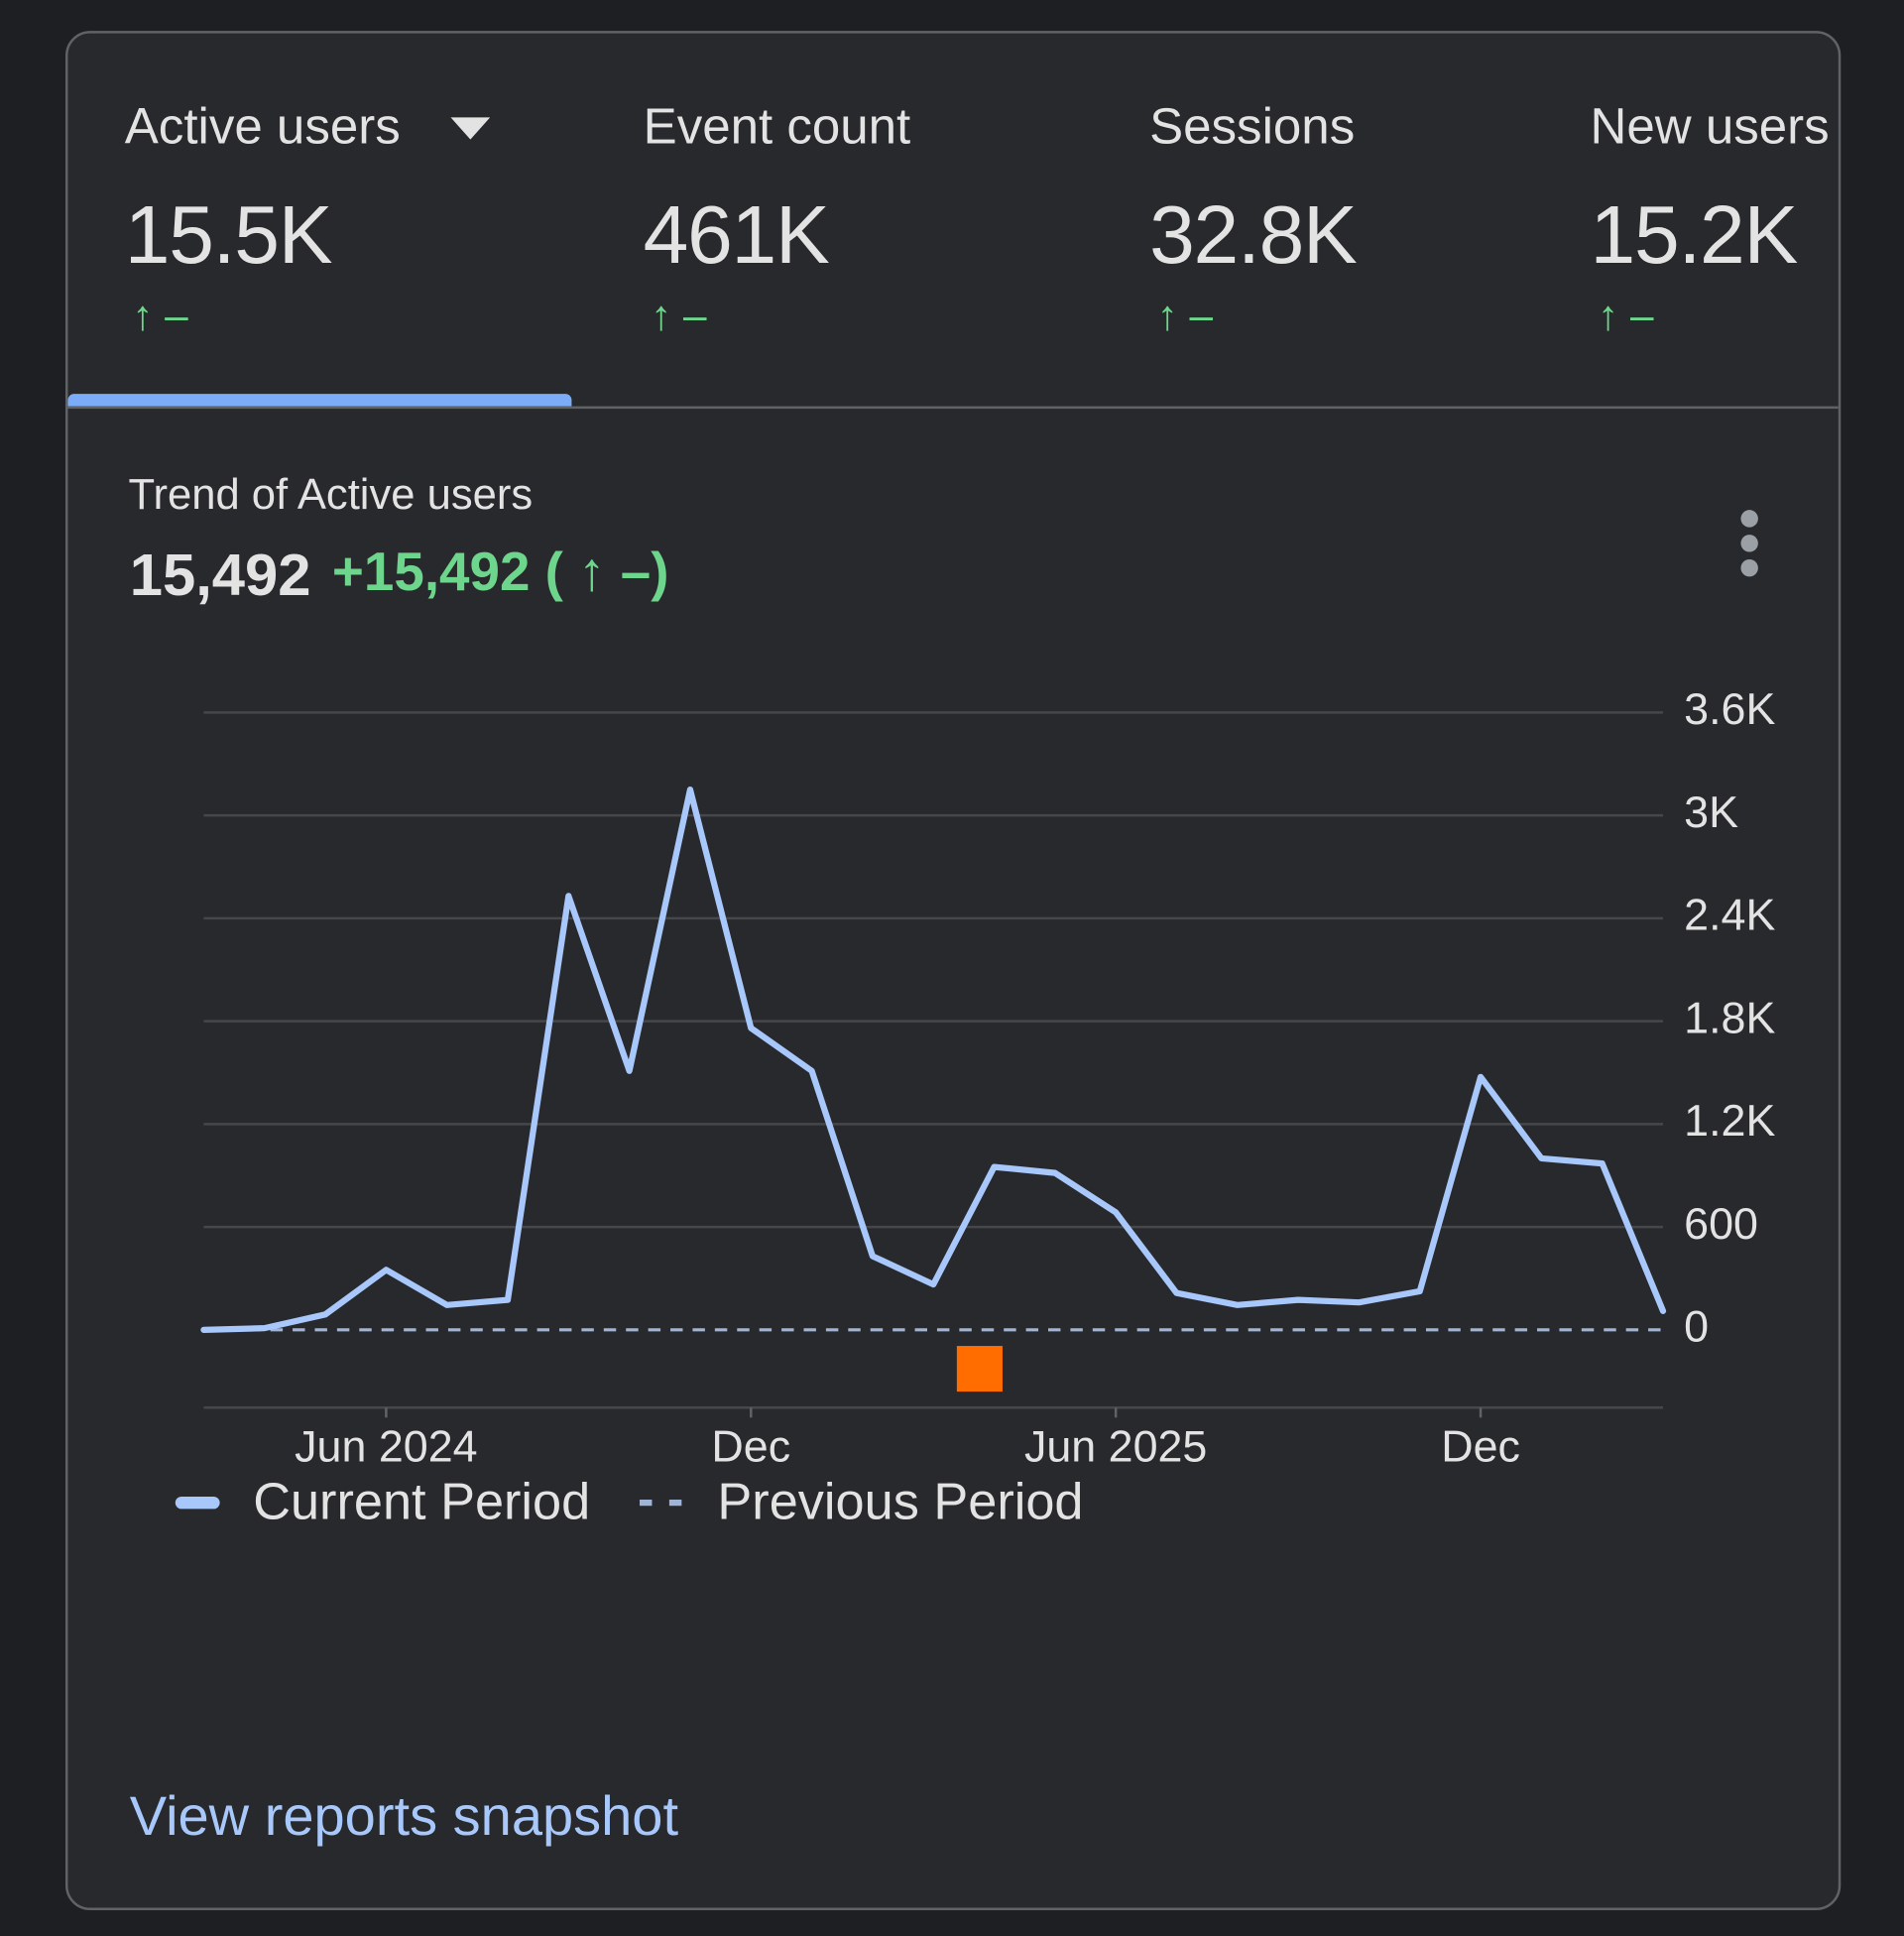 This screenshot has width=1904, height=1936. Describe the element at coordinates (431, 572) in the screenshot. I see `delta: +15,492` at that location.